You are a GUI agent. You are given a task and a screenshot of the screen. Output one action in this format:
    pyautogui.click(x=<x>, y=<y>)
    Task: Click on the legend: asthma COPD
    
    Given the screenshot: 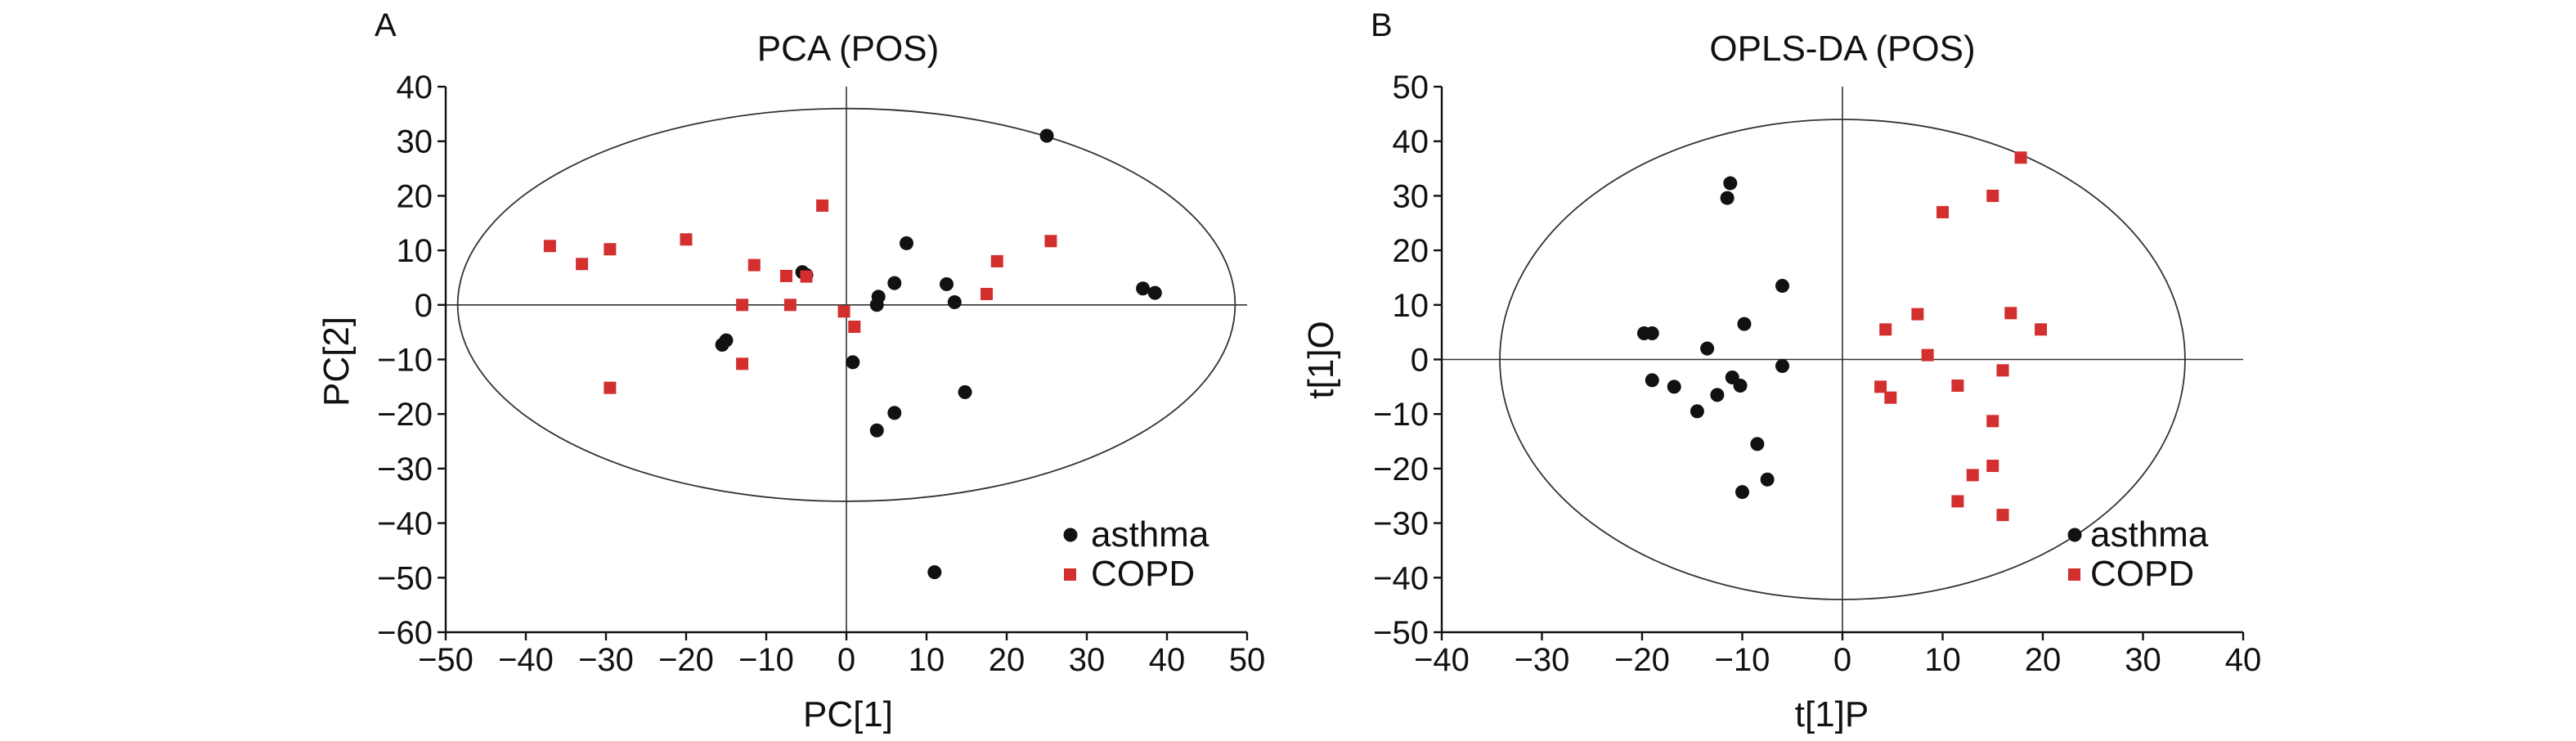 What is the action you would take?
    pyautogui.click(x=2138, y=554)
    